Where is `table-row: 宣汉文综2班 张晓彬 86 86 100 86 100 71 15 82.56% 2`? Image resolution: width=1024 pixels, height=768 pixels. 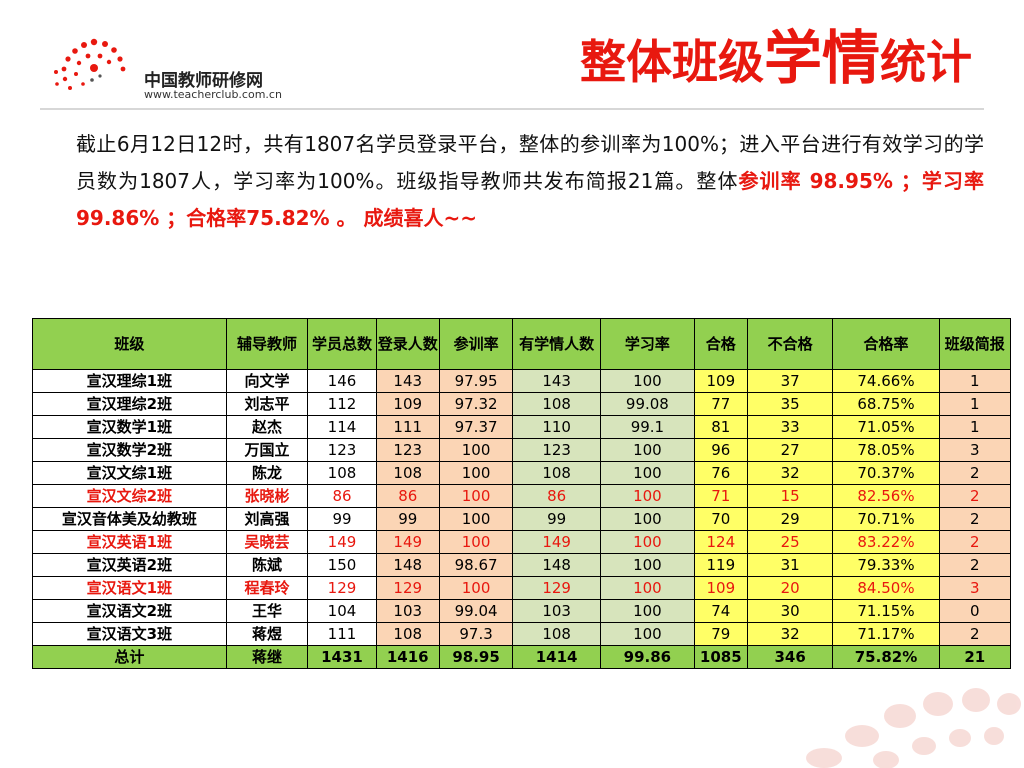 table-row: 宣汉文综2班 张晓彬 86 86 100 86 100 71 15 82.56% 2 is located at coordinates (522, 496).